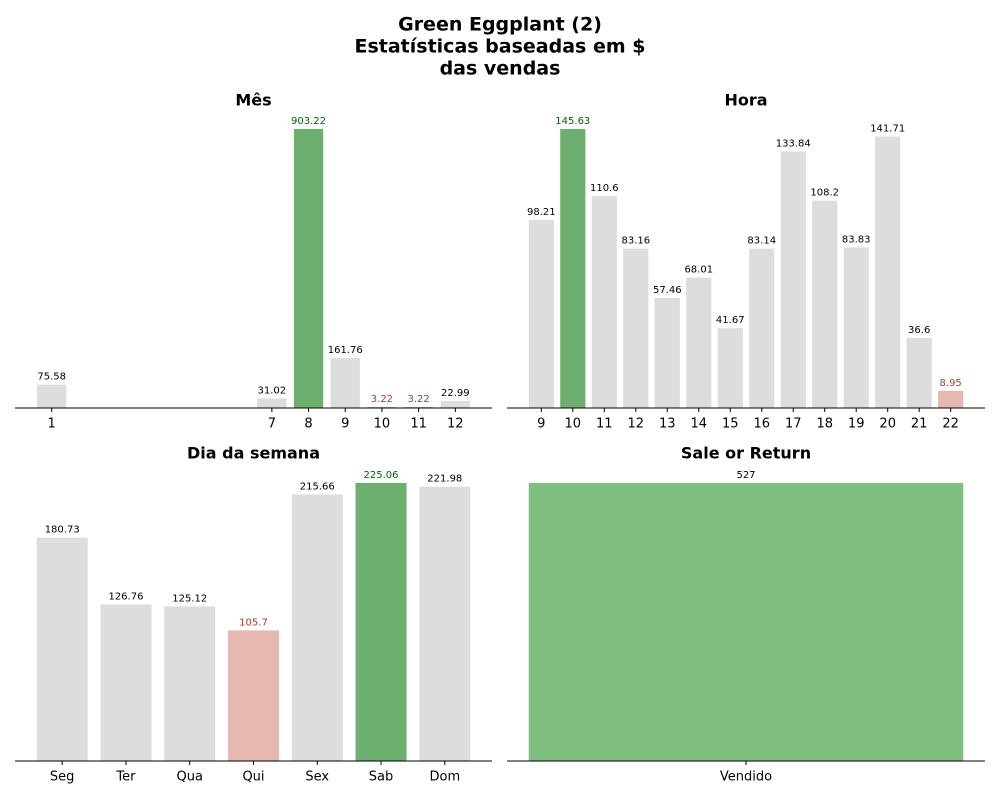 This screenshot has width=1000, height=800. I want to click on subplot-title: Hora, so click(745, 100).